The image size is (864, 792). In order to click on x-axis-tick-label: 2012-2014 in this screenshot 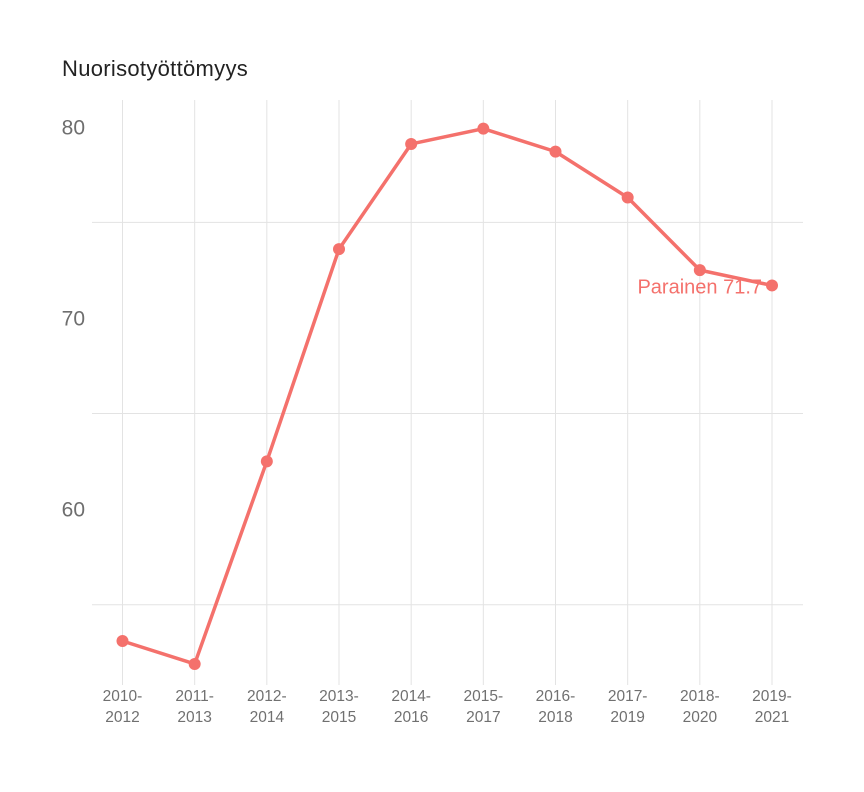, I will do `click(267, 707)`.